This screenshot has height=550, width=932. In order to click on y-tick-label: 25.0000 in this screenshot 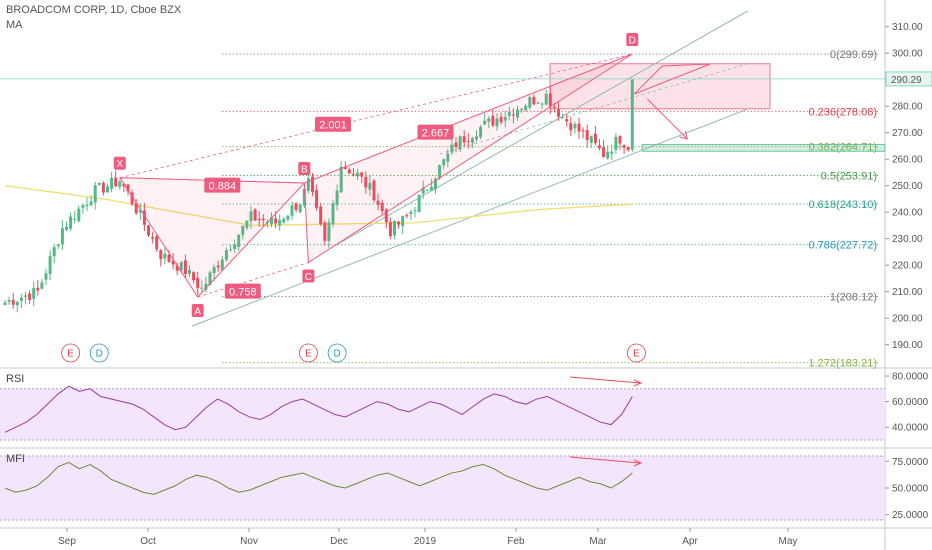, I will do `click(910, 515)`.